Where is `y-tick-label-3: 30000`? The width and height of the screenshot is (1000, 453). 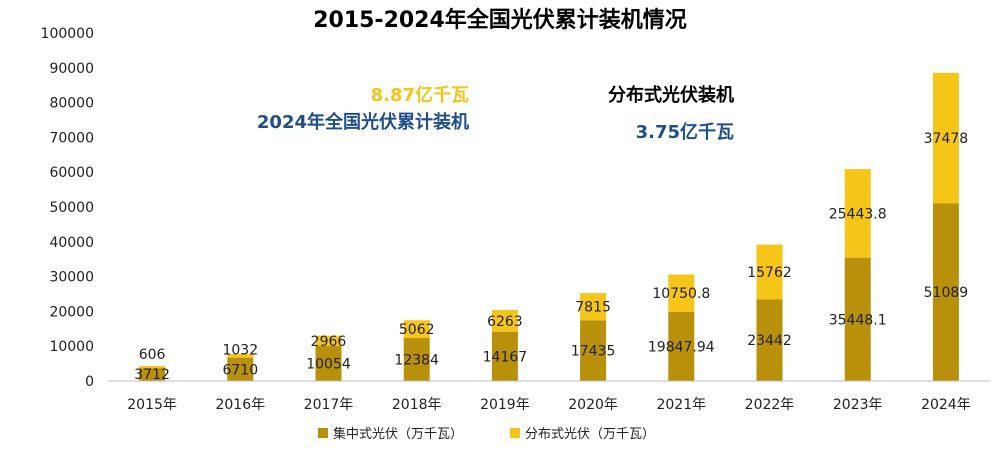
y-tick-label-3: 30000 is located at coordinates (71, 278).